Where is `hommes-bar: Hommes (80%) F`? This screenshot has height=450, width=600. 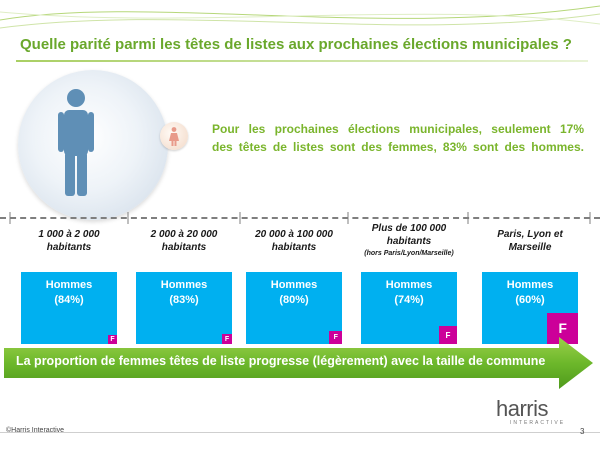
hommes-bar: Hommes (80%) F is located at coordinates (294, 308).